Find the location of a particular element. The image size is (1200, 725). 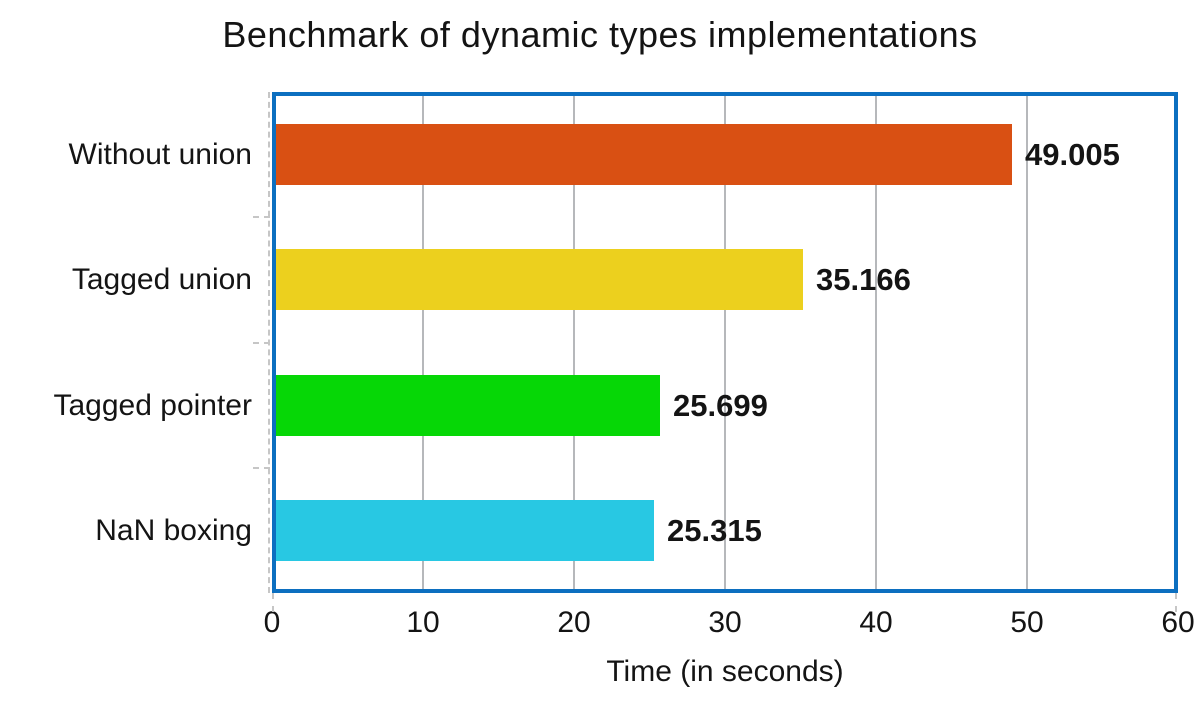

x-tick-label-0: 0 is located at coordinates (272, 622).